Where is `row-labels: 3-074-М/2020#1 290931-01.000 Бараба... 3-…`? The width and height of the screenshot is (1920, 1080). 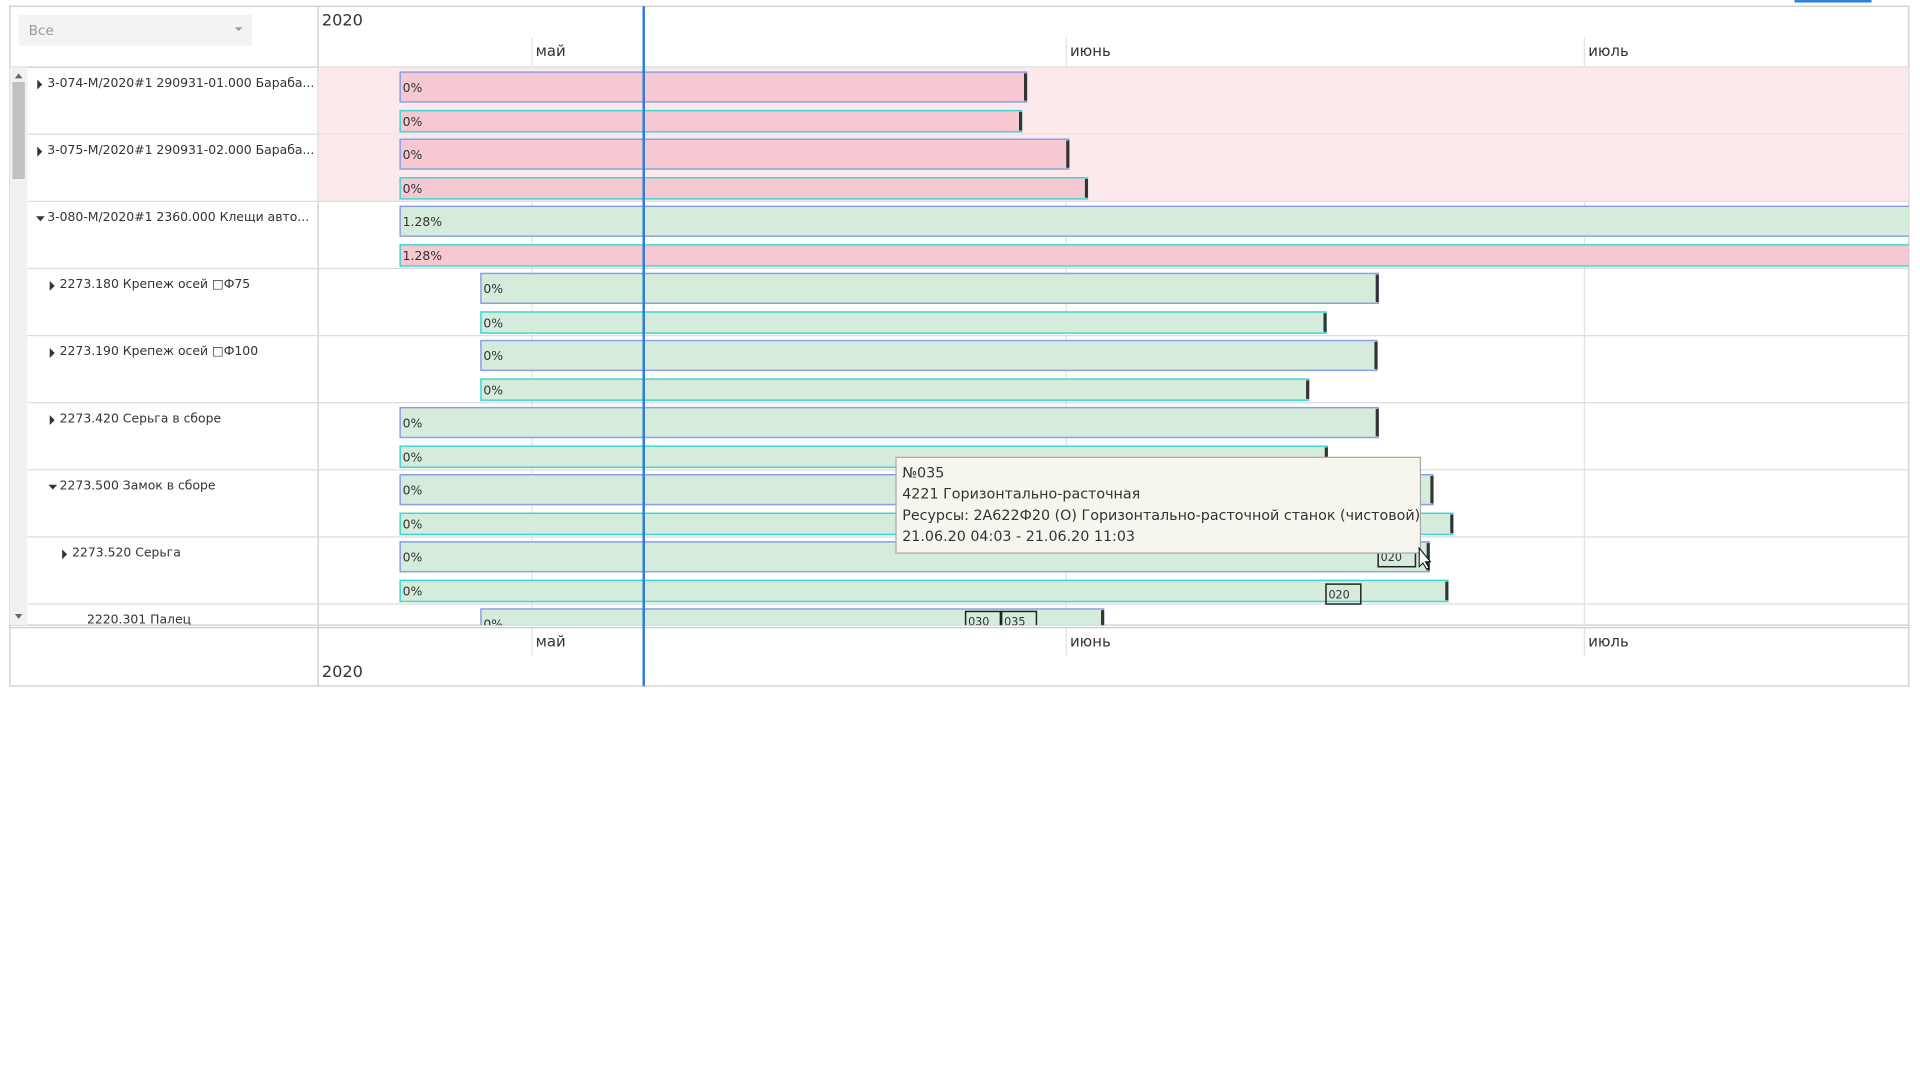
row-labels: 3-074-М/2020#1 290931-01.000 Бараба... 3-… is located at coordinates (173, 351).